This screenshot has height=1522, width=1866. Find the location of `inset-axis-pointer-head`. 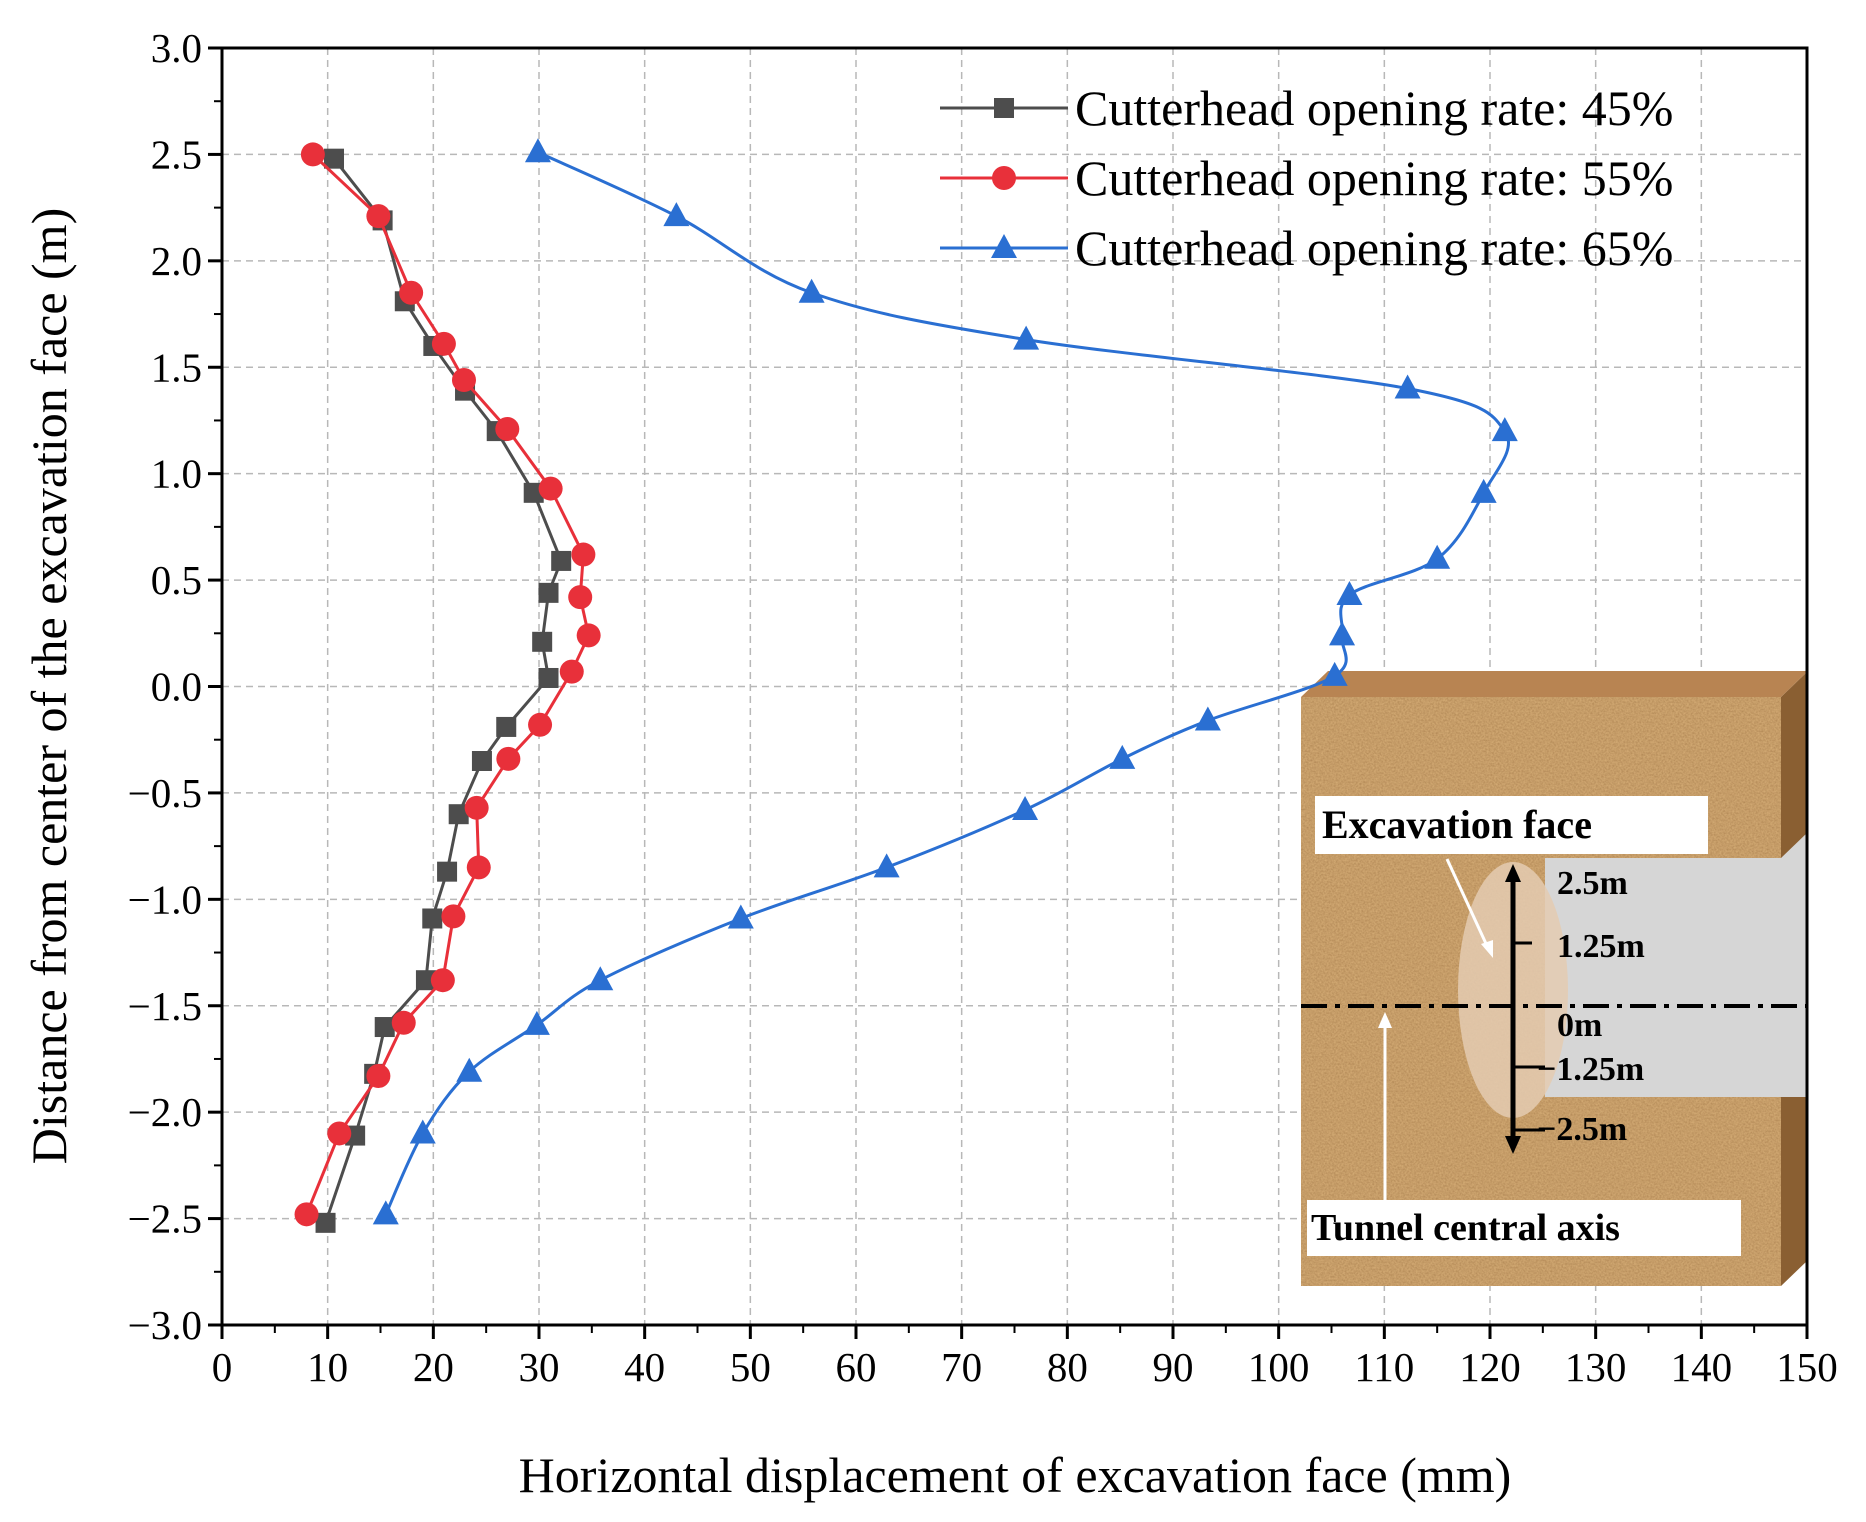

inset-axis-pointer-head is located at coordinates (1385, 1020).